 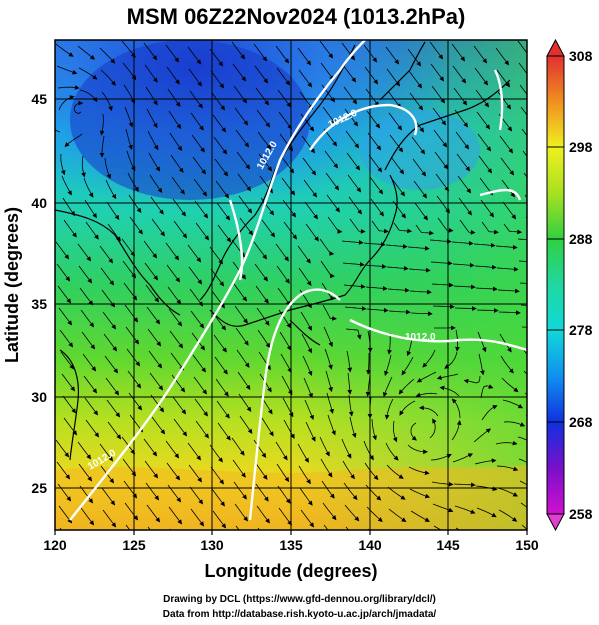 I want to click on y-tick-label: 30, so click(x=39, y=397).